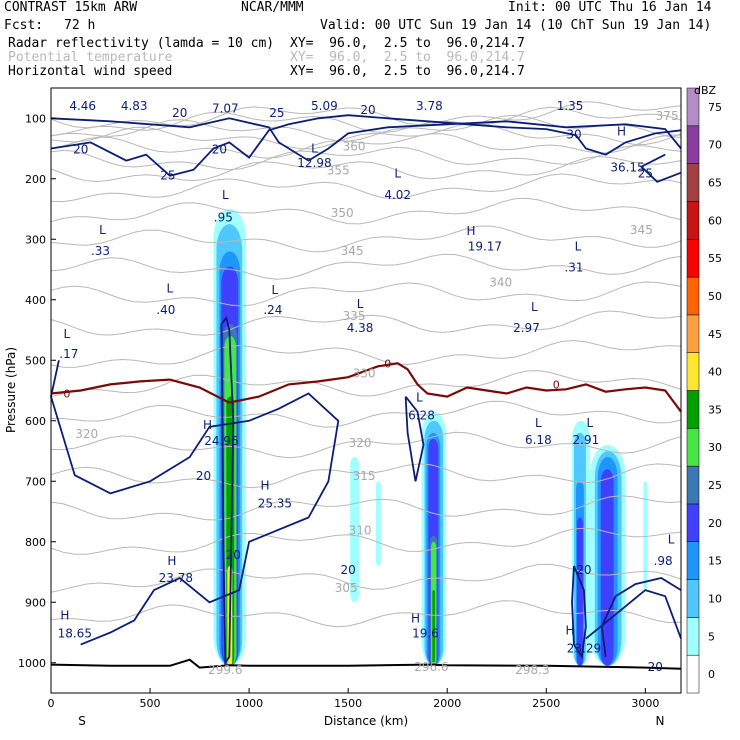 This screenshot has height=740, width=740. What do you see at coordinates (366, 664) in the screenshot?
I see `terrain-curve` at bounding box center [366, 664].